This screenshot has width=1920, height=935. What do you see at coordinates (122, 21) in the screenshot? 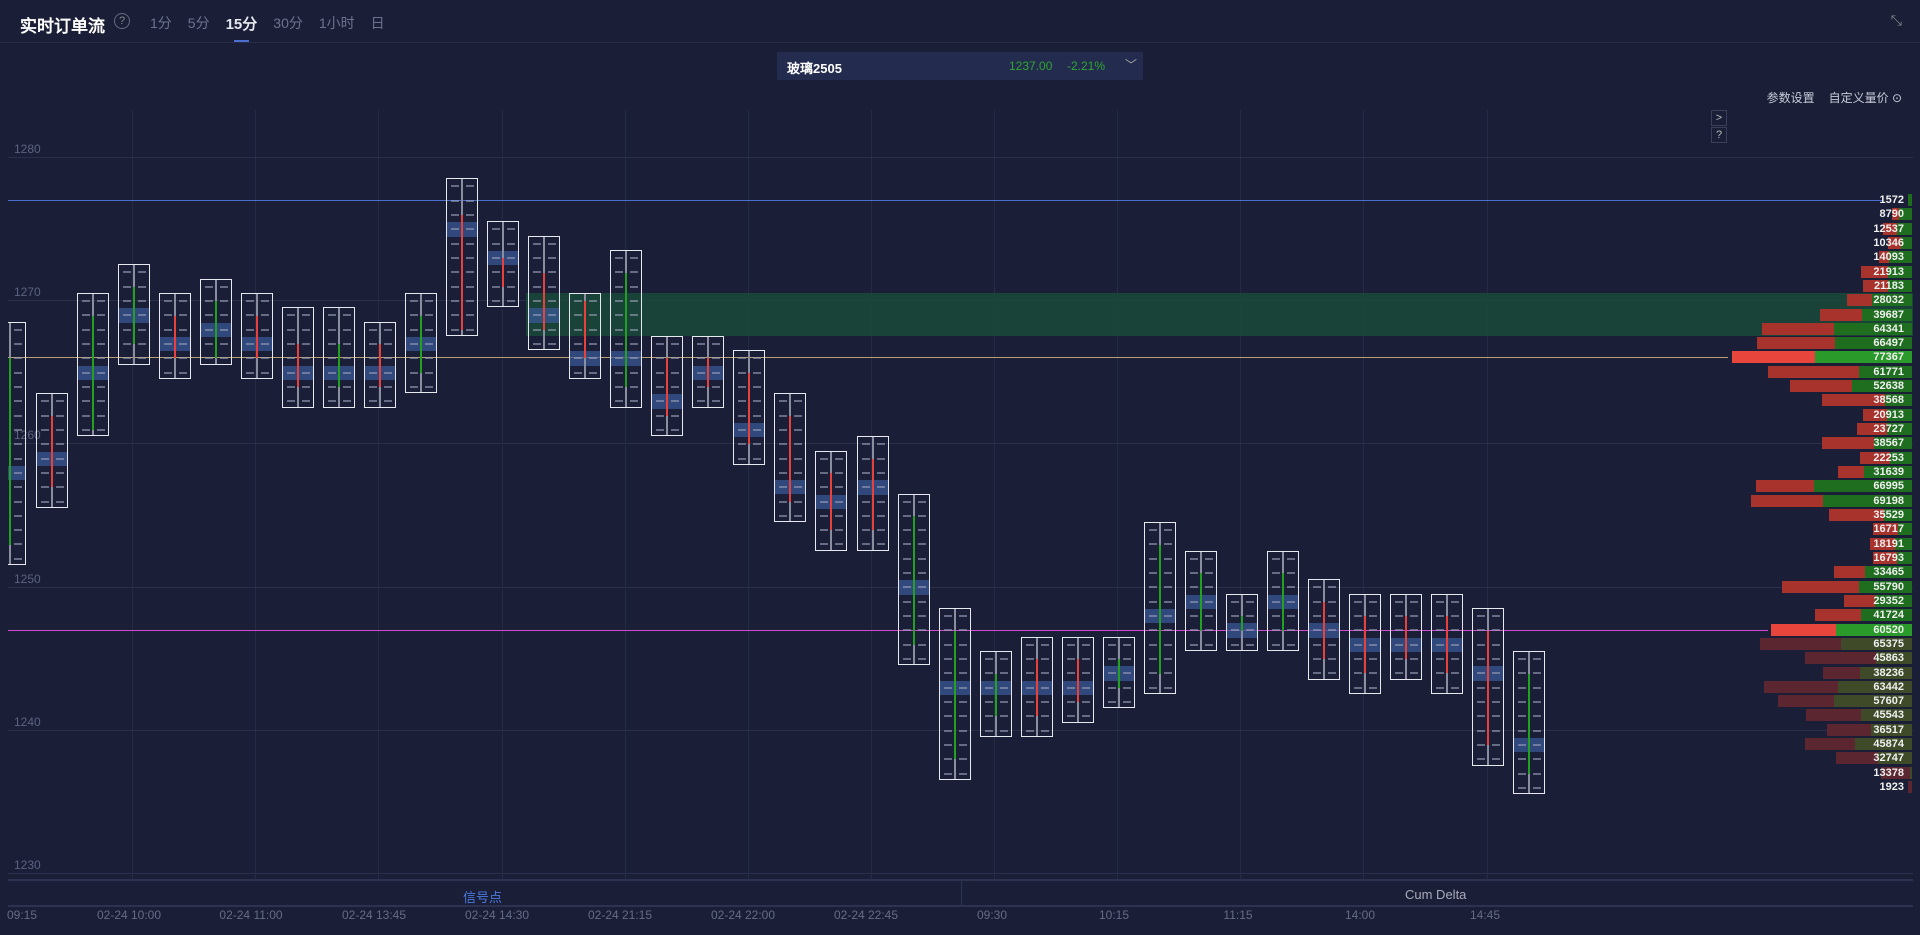
I see `question-circle-icon: ?` at bounding box center [122, 21].